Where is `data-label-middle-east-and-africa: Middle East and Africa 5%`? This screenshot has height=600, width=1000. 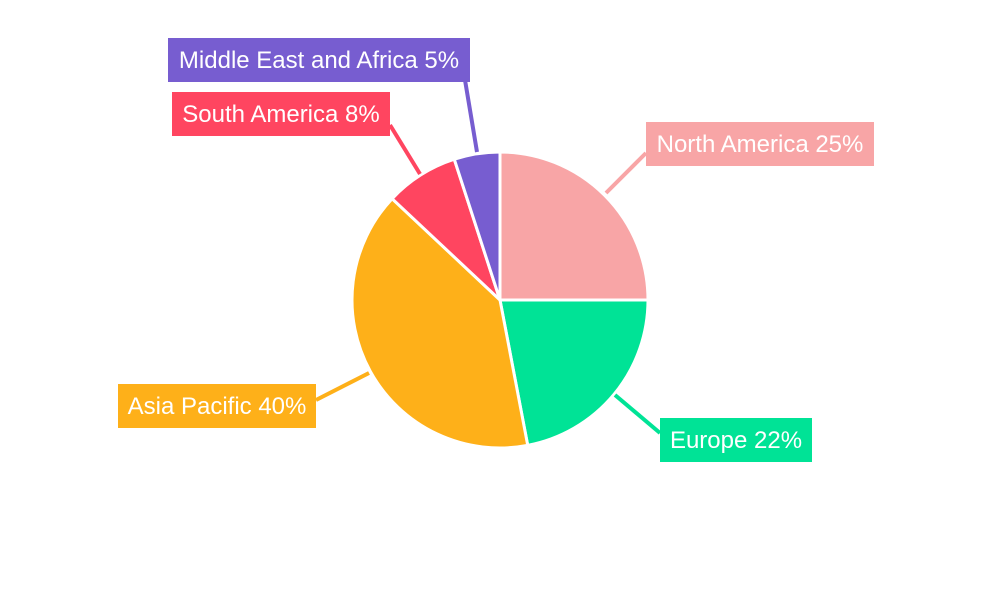
data-label-middle-east-and-africa: Middle East and Africa 5% is located at coordinates (319, 60).